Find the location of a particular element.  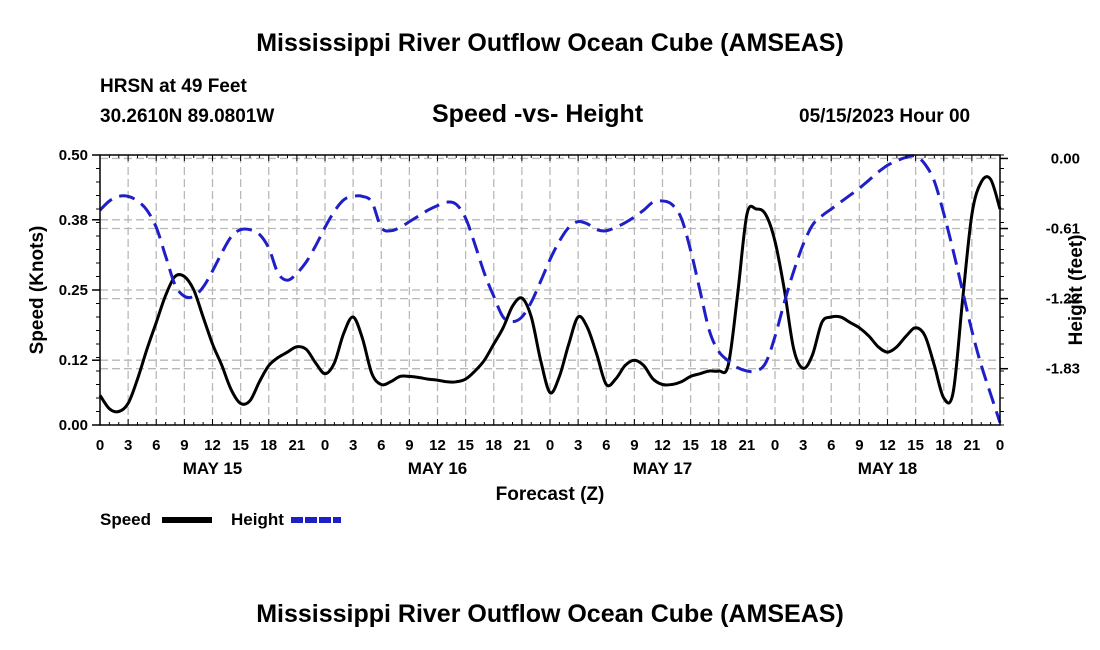

station-name: HRSN at 49 Feet is located at coordinates (173, 86).